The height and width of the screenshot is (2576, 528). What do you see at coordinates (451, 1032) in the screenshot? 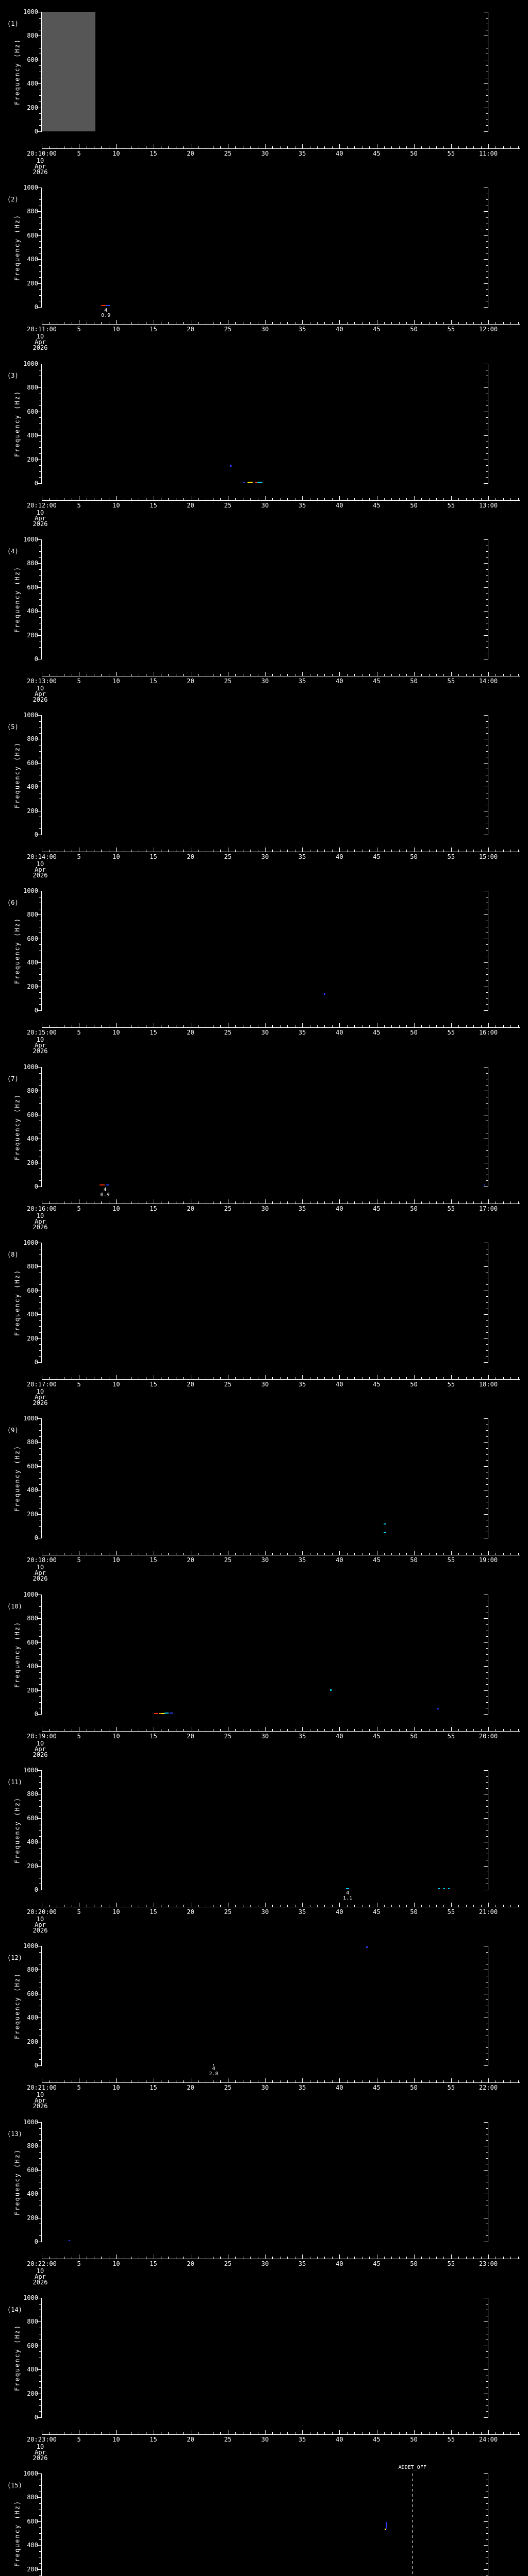
I see `x-tick-label: 55` at bounding box center [451, 1032].